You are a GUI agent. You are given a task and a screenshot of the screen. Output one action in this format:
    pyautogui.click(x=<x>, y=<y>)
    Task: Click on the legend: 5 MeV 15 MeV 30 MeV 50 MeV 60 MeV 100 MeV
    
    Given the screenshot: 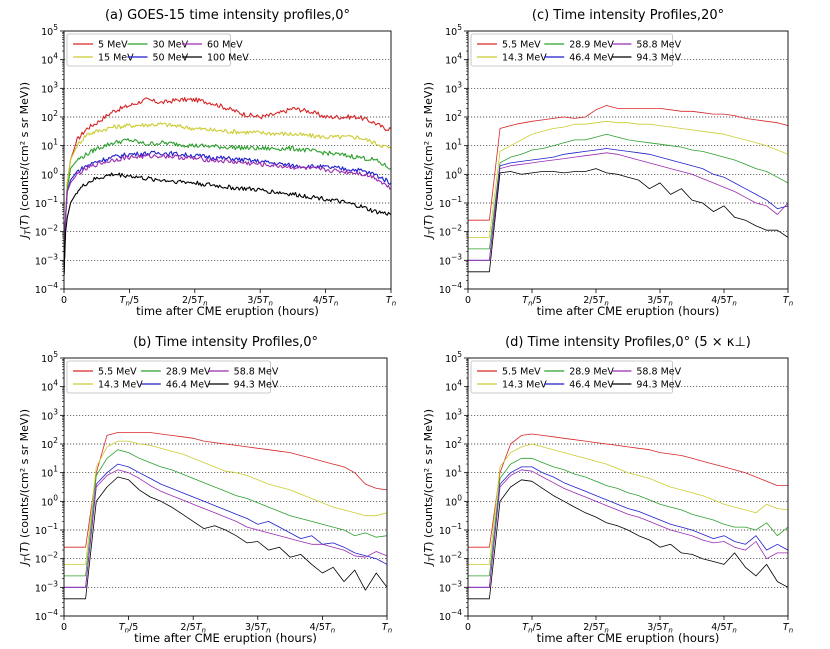 What is the action you would take?
    pyautogui.click(x=157, y=50)
    